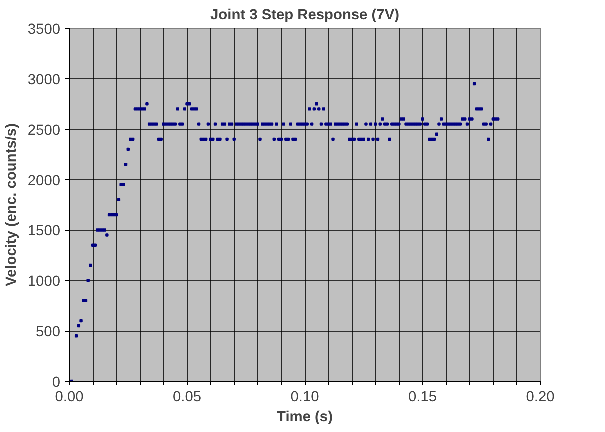 The width and height of the screenshot is (605, 432). I want to click on y-tick-label: 500, so click(48, 332).